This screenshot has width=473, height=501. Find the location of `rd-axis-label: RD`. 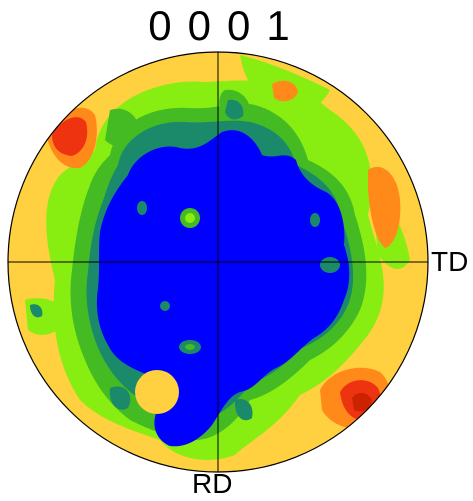

rd-axis-label: RD is located at coordinates (212, 483).